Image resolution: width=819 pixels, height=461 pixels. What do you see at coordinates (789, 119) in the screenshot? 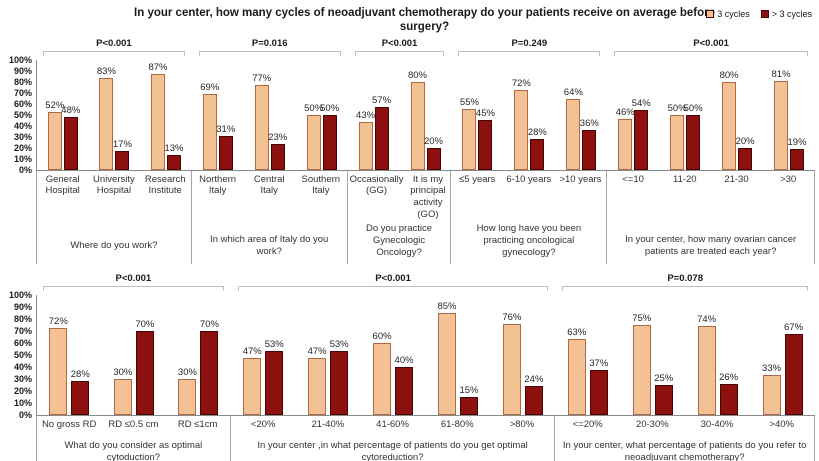
I see `category-cell: 81% 19%` at bounding box center [789, 119].